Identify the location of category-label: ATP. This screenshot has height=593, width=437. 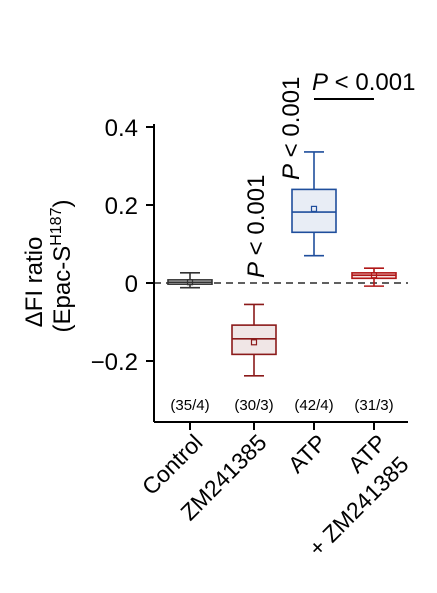
(307, 453).